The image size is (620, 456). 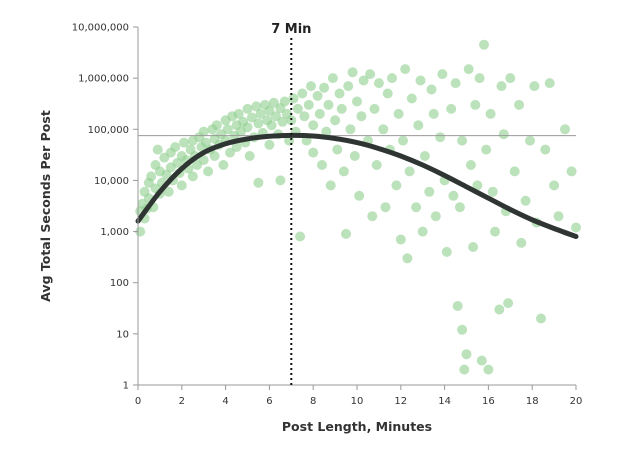 I want to click on x-tick-label-7: 14, so click(x=444, y=401).